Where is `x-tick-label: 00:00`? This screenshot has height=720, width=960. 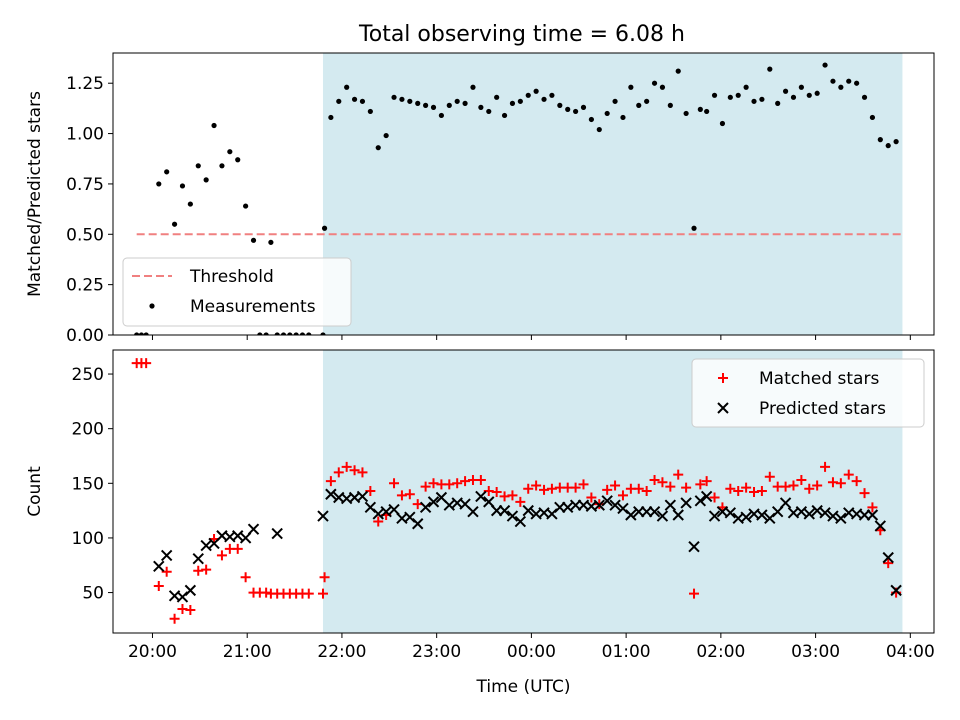
x-tick-label: 00:00 is located at coordinates (531, 652).